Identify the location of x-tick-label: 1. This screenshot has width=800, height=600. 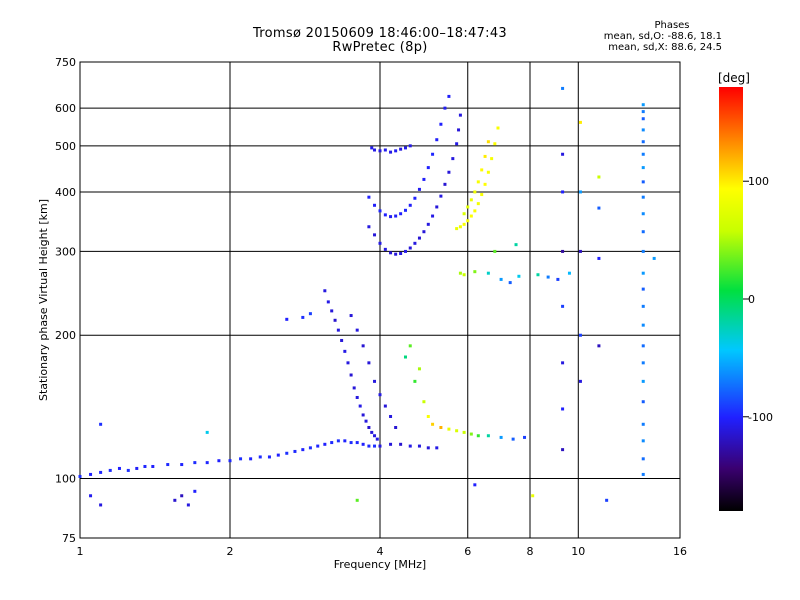
(80, 551).